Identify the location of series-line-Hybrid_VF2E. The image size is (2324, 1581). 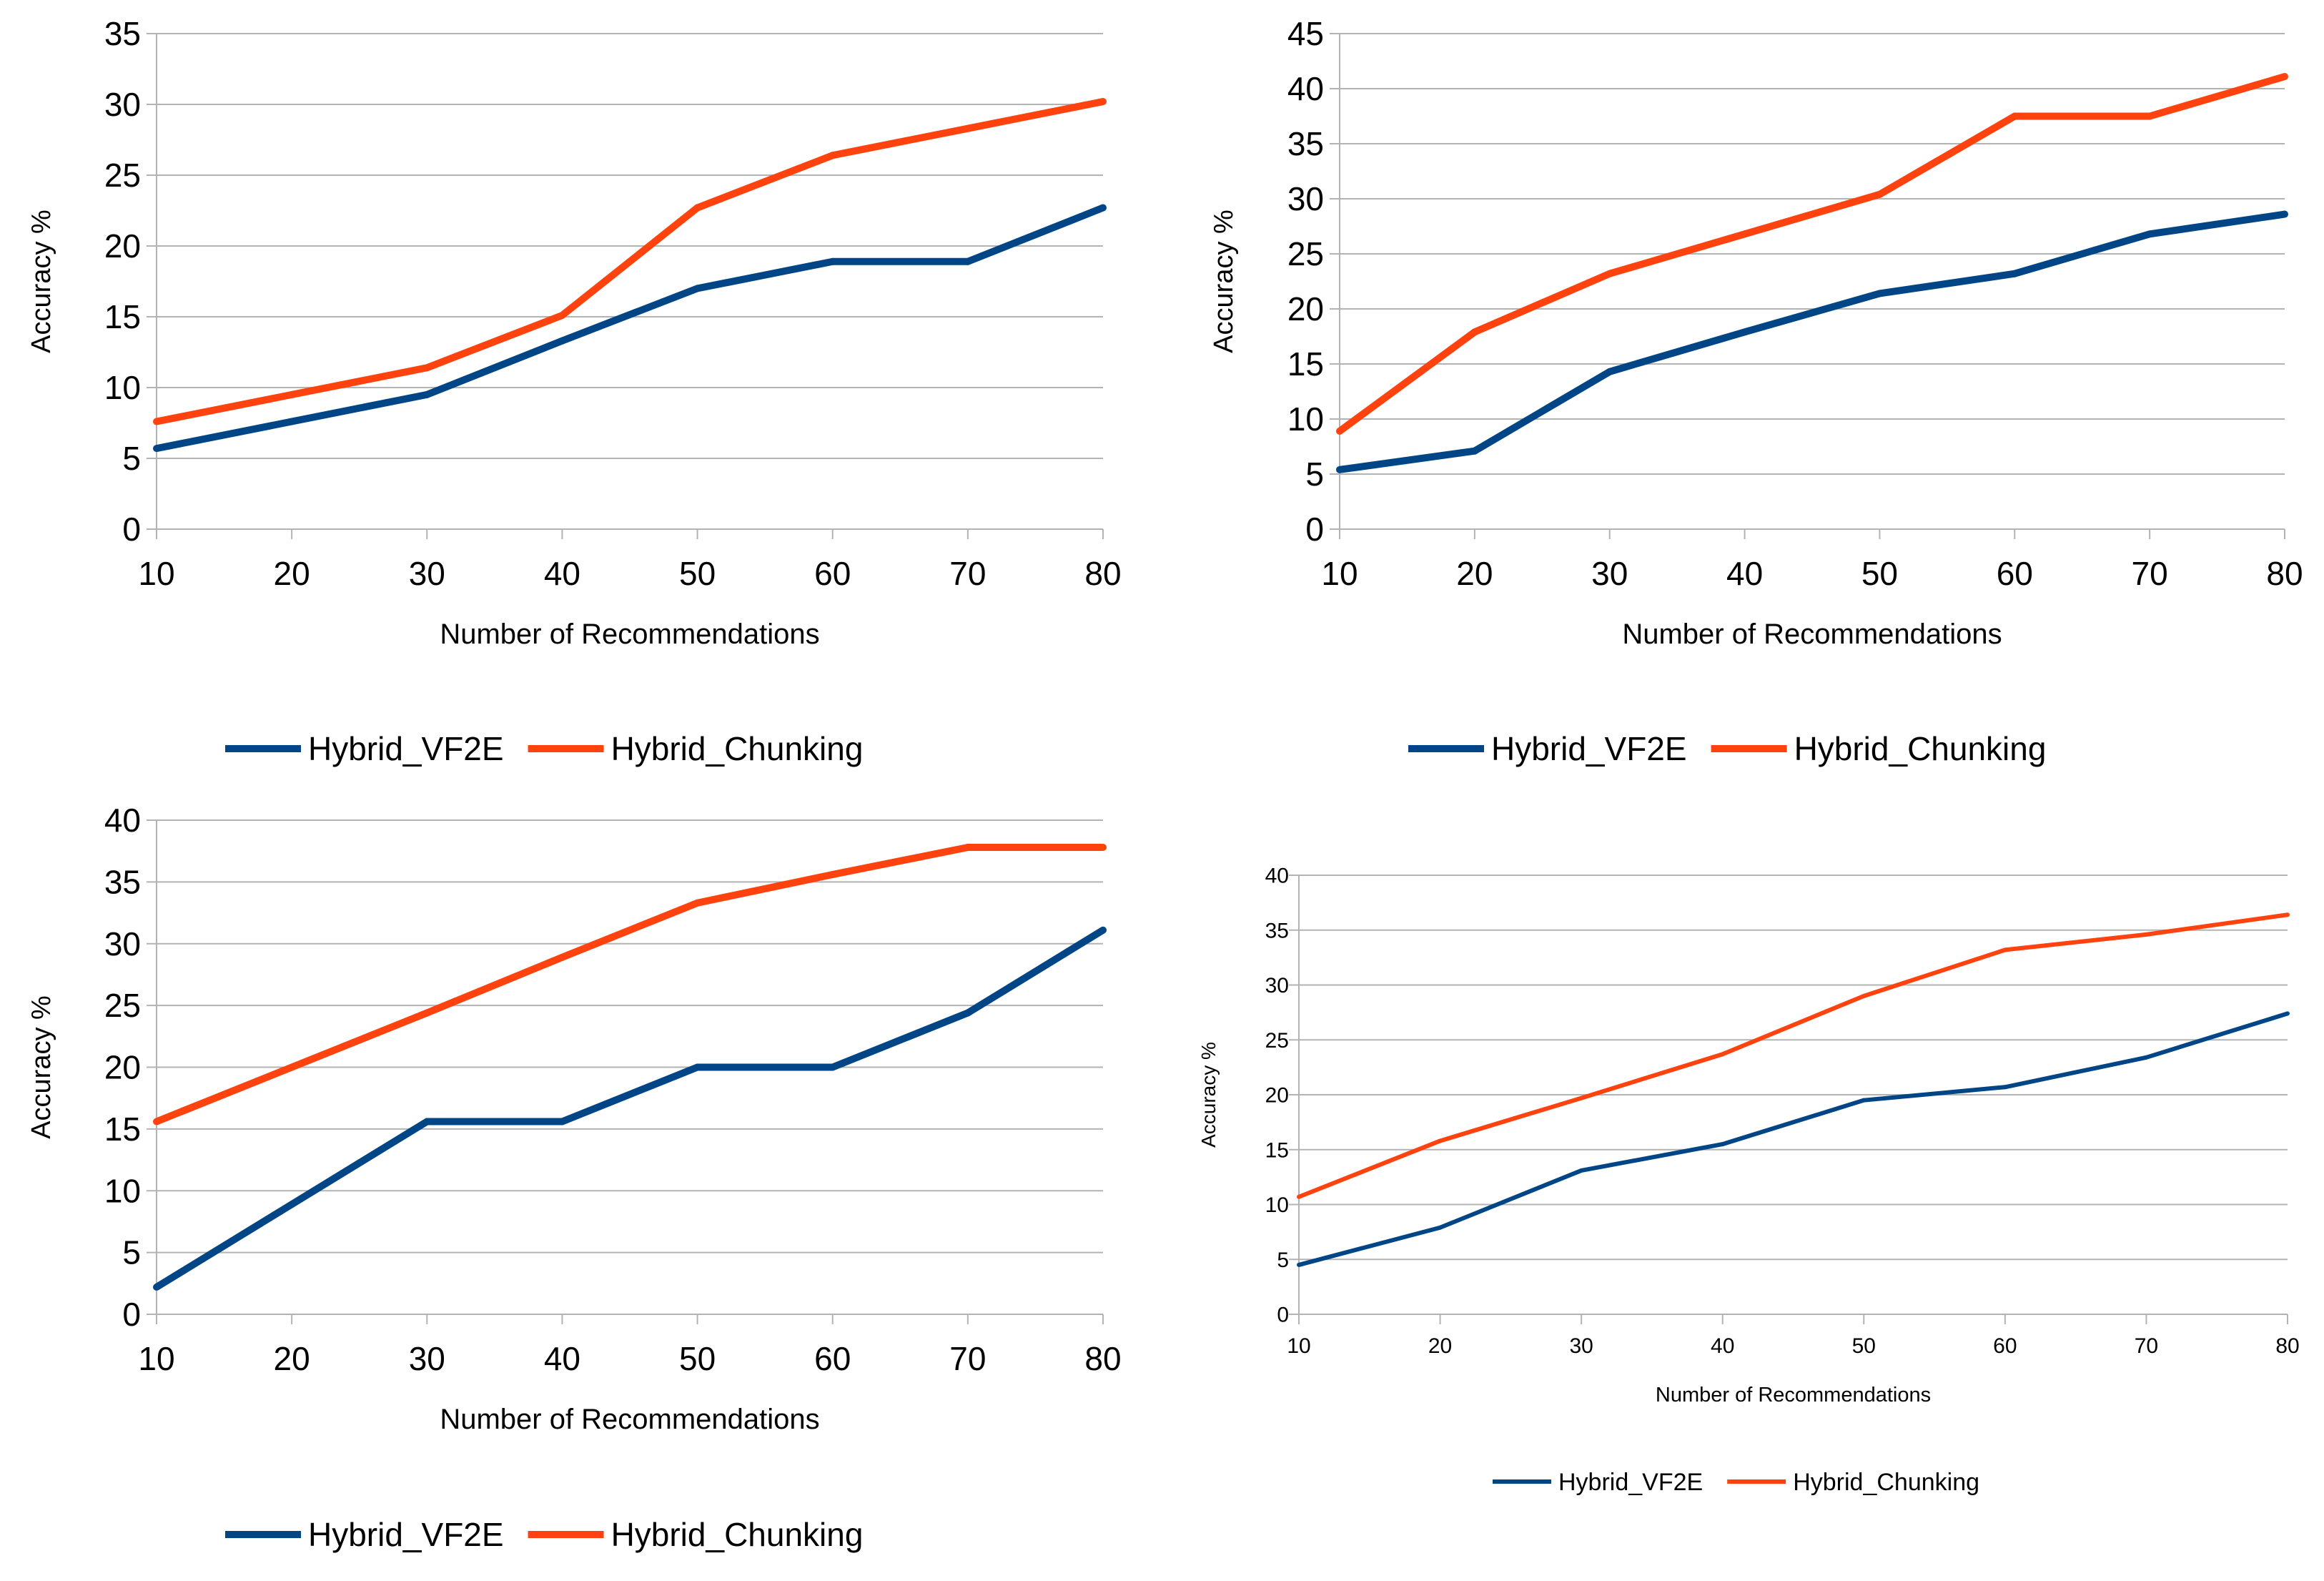
(629, 1109).